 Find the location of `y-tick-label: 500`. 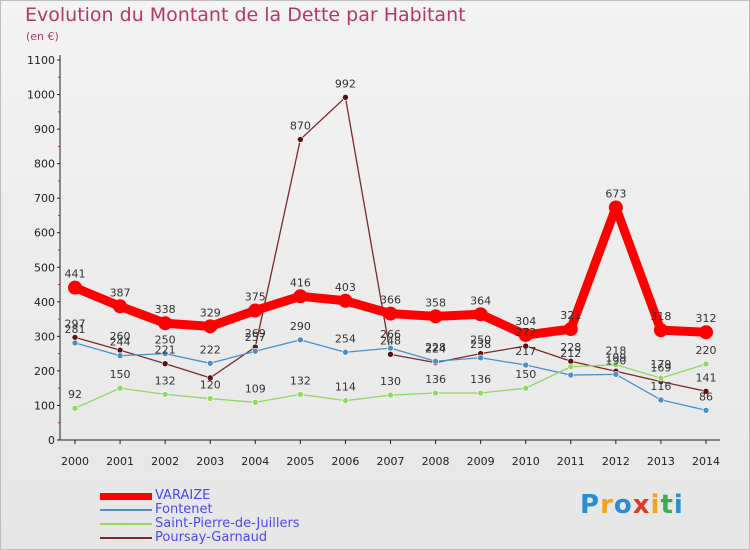

y-tick-label: 500 is located at coordinates (44, 267).